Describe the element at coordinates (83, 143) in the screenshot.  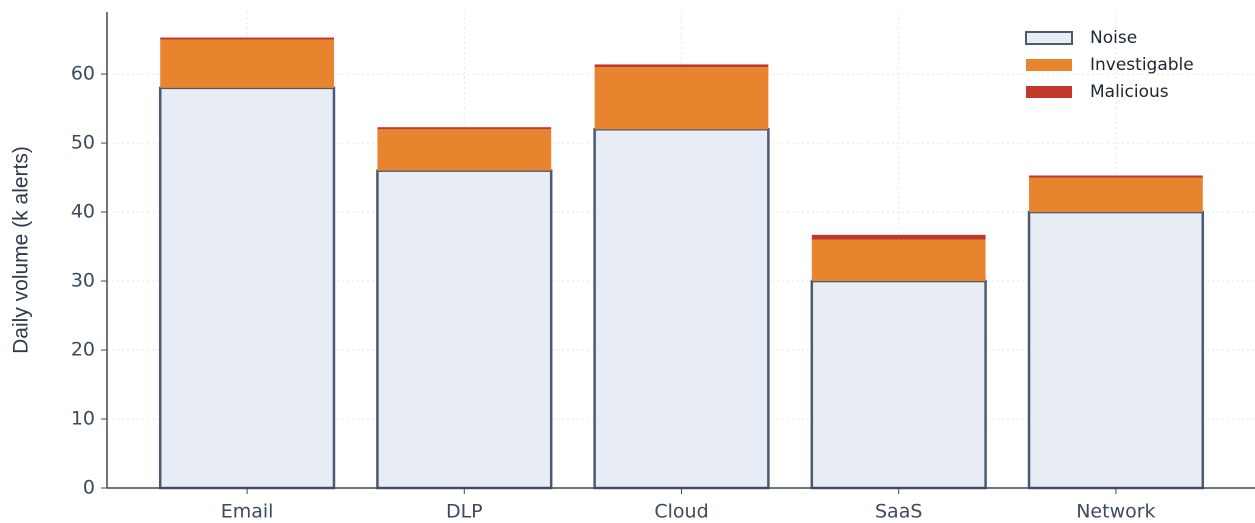
I see `y-tick-label: 50` at that location.